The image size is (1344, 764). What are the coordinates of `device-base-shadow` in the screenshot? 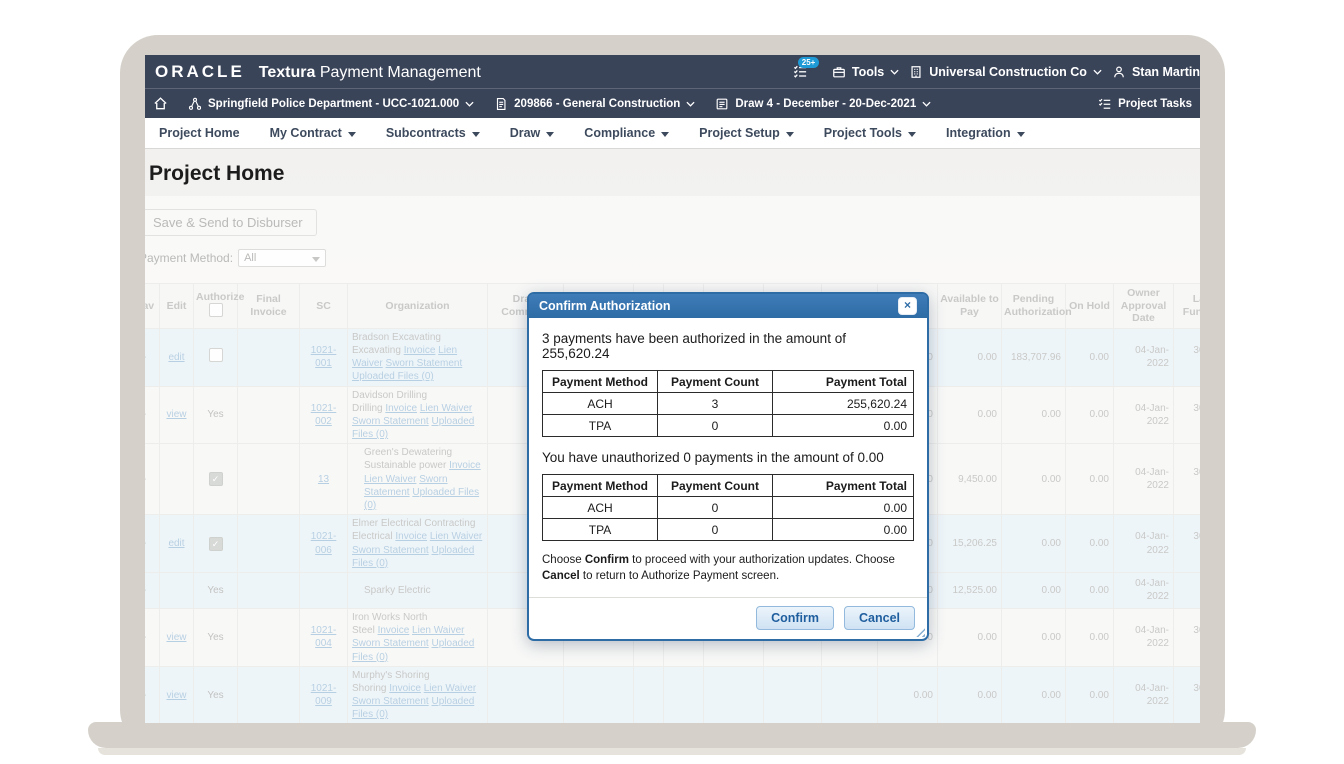 It's located at (672, 751).